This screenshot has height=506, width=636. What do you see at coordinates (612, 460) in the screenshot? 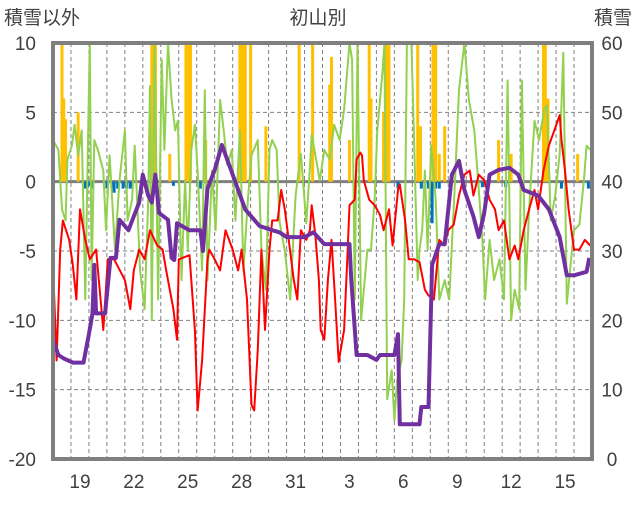
I see `right-tick-label: 0` at bounding box center [612, 460].